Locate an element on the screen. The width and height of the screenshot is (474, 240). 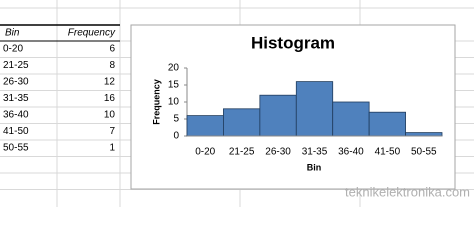
y-tick-label: 10 is located at coordinates (174, 102).